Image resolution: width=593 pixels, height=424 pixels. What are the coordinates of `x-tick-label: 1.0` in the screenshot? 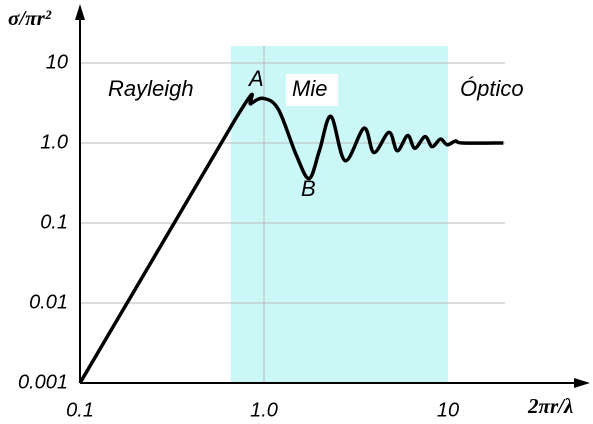 It's located at (264, 410).